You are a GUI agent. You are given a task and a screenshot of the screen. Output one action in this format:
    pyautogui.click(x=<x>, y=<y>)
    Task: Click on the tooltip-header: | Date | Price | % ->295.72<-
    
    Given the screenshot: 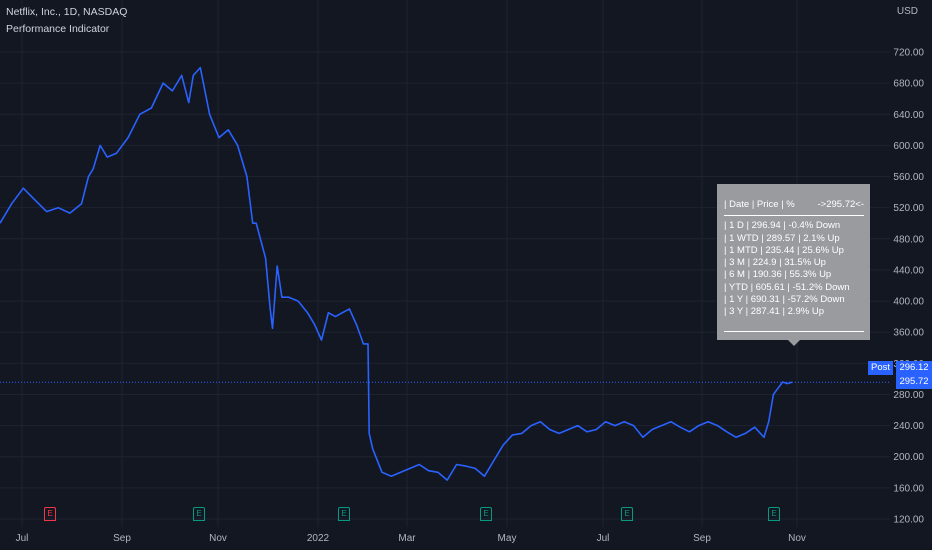 What is the action you would take?
    pyautogui.click(x=794, y=205)
    